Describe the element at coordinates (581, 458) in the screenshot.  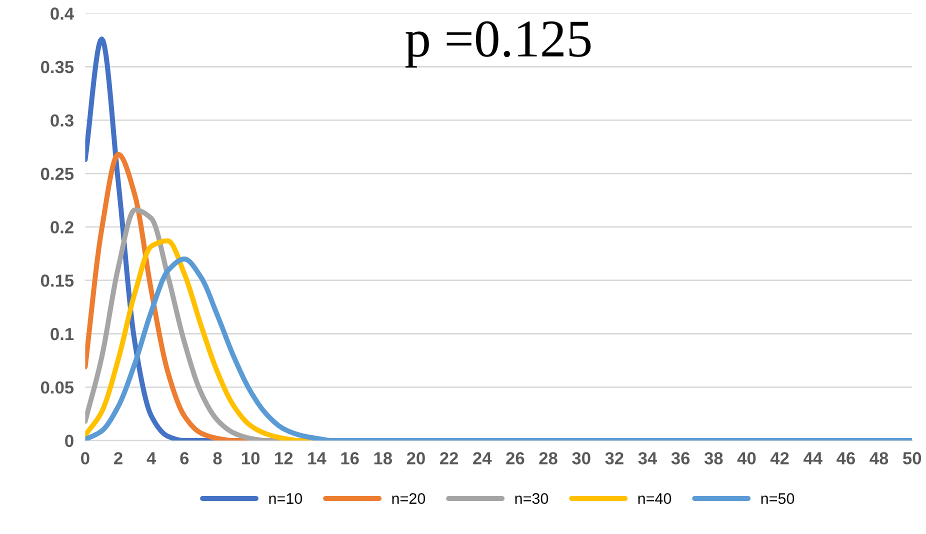
I see `x-tick-label: 30` at that location.